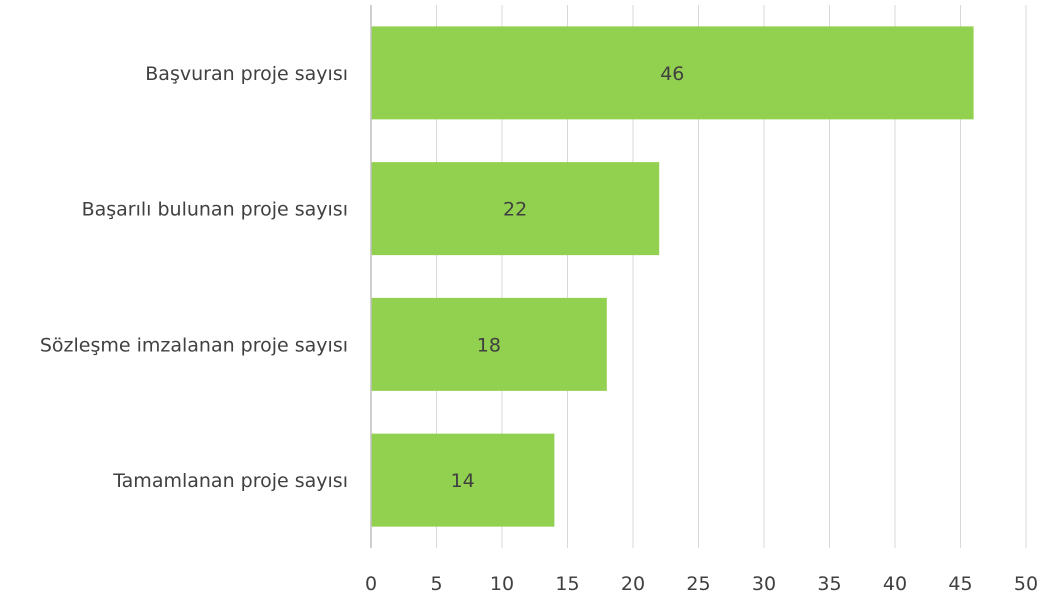 This screenshot has height=606, width=1045. I want to click on x-tick-label-35: 35, so click(829, 584).